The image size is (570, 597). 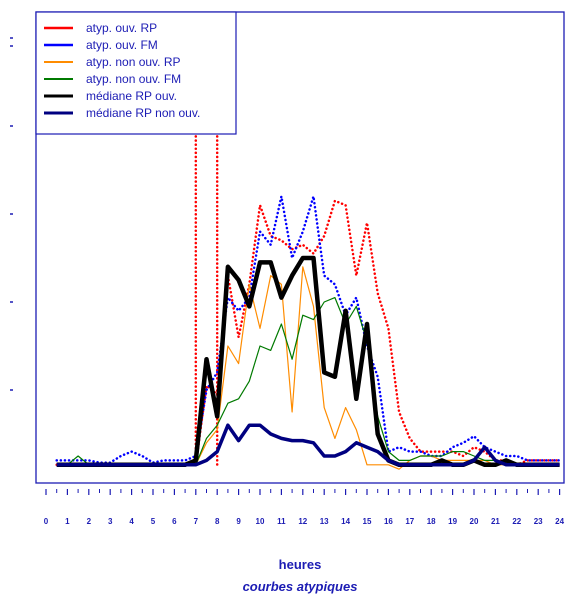 What do you see at coordinates (131, 96) in the screenshot?
I see `legend-label-4: médiane RP ouv.` at bounding box center [131, 96].